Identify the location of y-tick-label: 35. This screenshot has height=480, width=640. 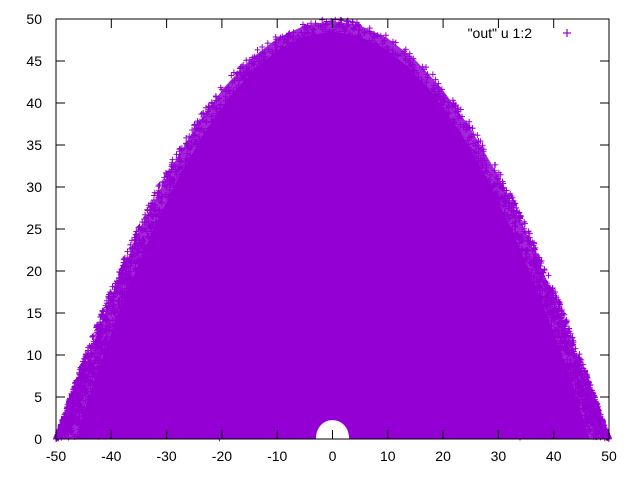
(34, 145).